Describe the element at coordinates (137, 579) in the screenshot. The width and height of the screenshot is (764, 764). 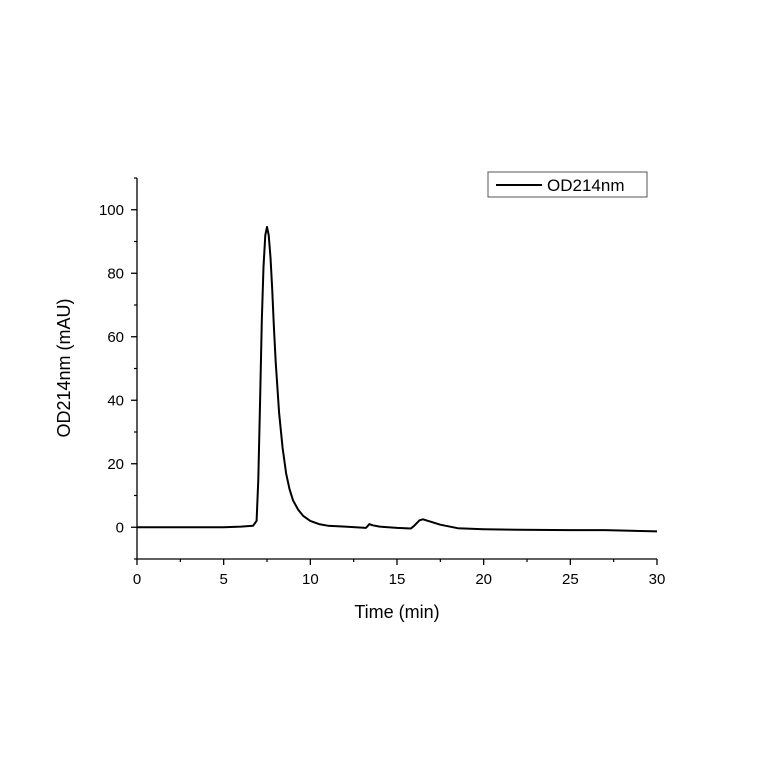
I see `x-tick-label: 0` at that location.